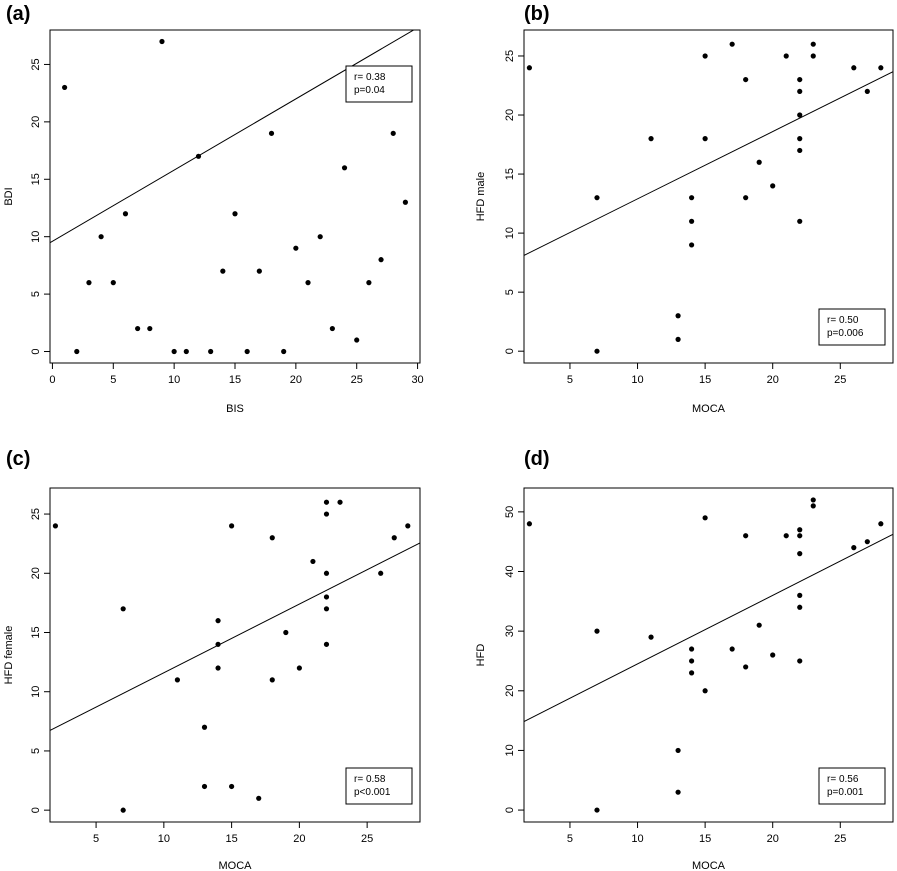 The width and height of the screenshot is (897, 871). I want to click on y-tick-label: 40, so click(510, 571).